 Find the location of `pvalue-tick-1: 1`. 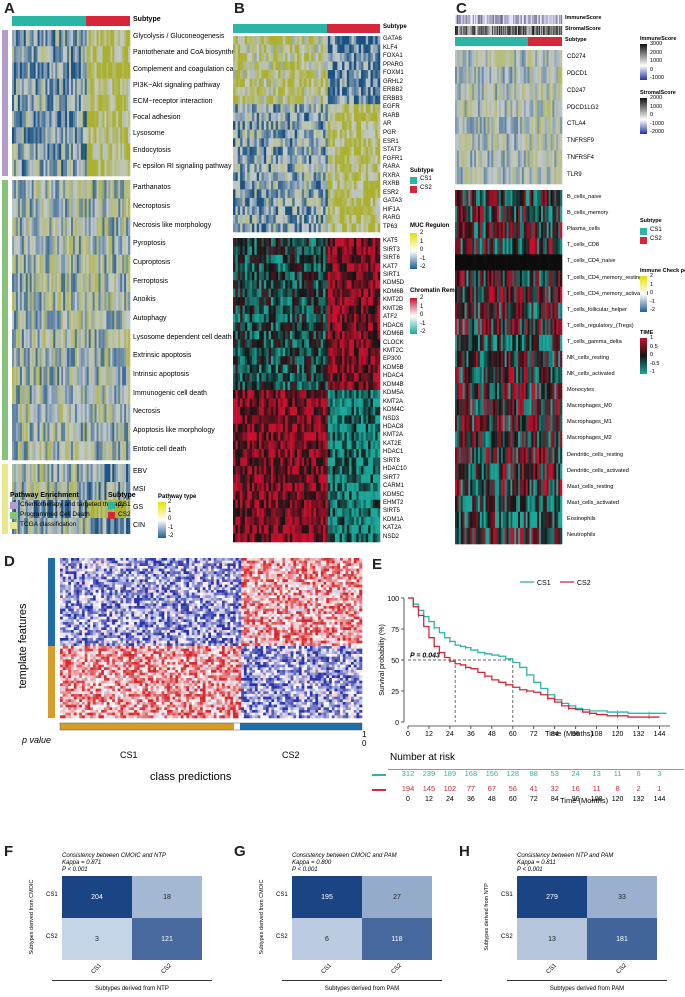

pvalue-tick-1: 1 is located at coordinates (364, 734).